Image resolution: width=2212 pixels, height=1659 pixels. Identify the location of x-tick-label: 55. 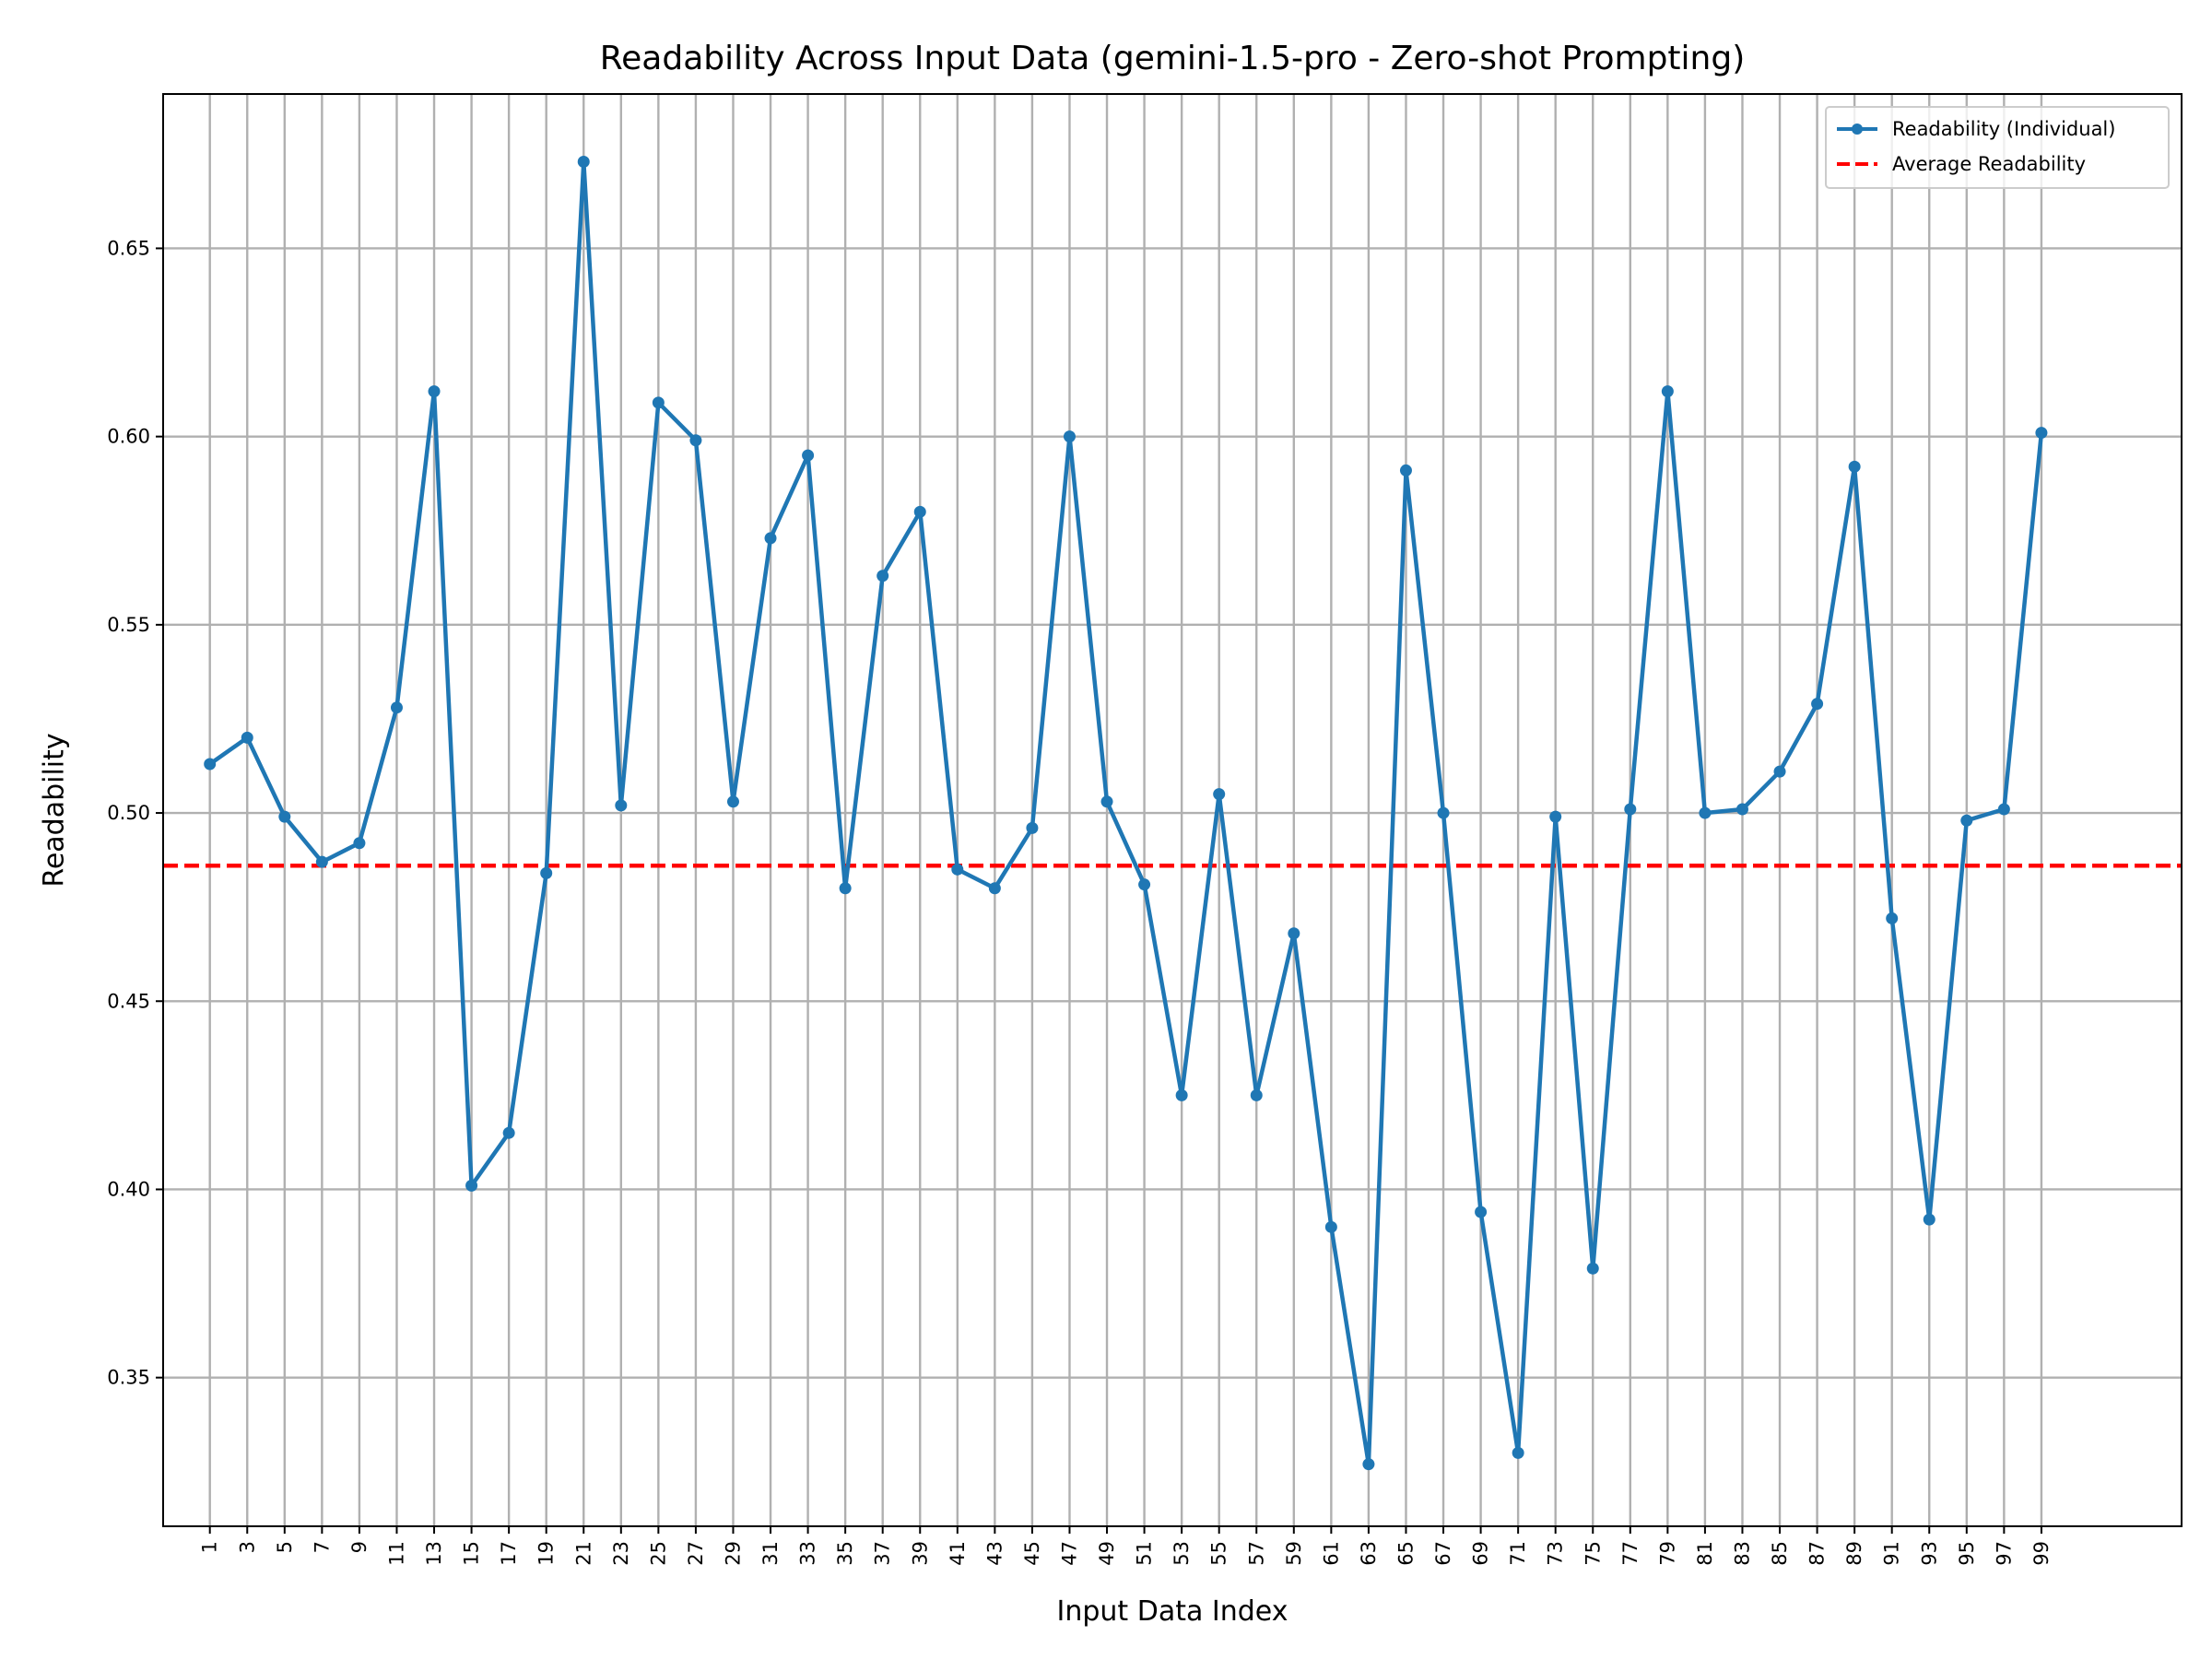
(1219, 1553).